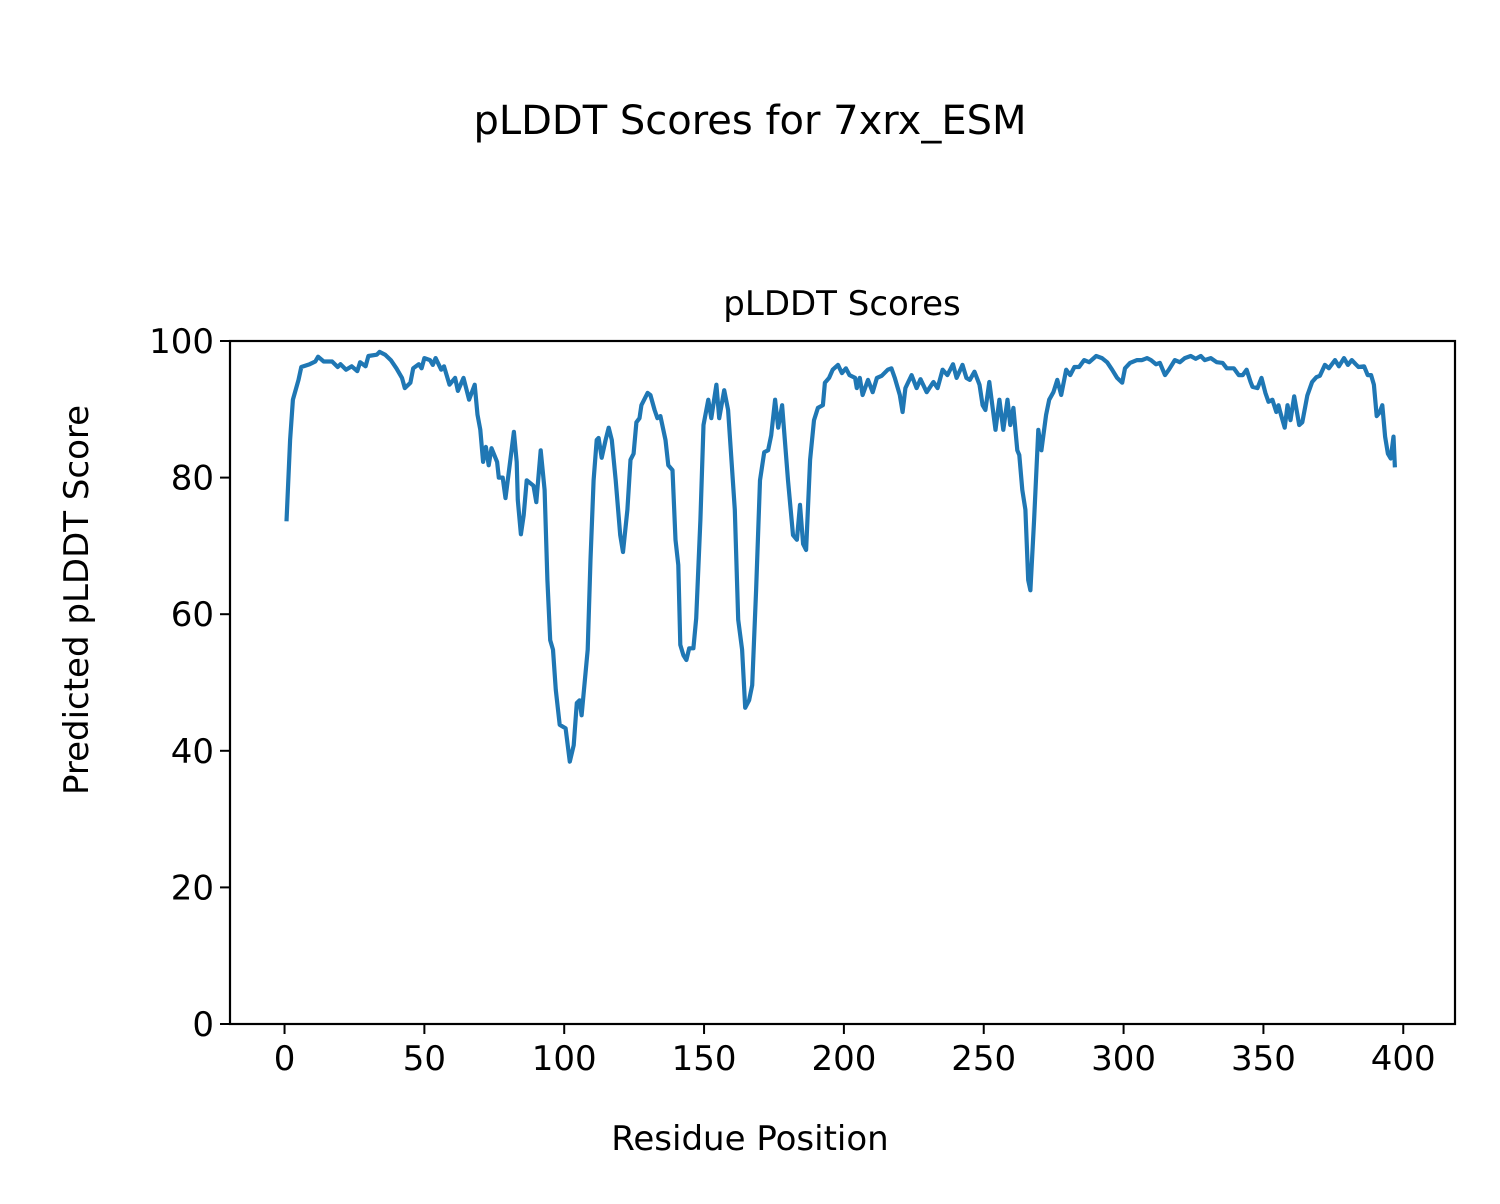  I want to click on y-tick-label: 0, so click(203, 1025).